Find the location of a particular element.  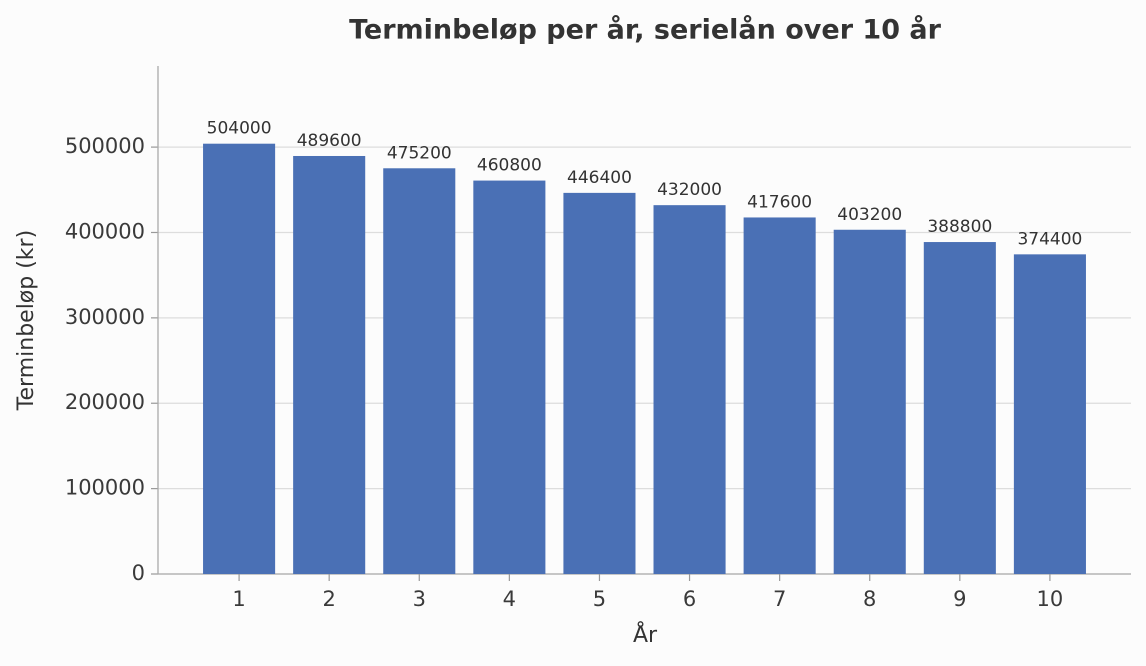

y-tick-label: 200000 is located at coordinates (105, 402).